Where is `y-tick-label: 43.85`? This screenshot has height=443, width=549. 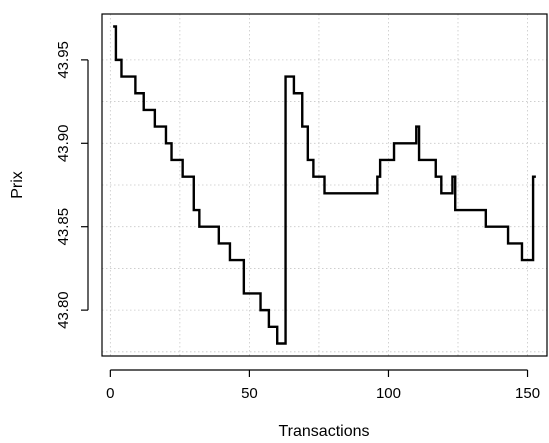 y-tick-label: 43.85 is located at coordinates (63, 227).